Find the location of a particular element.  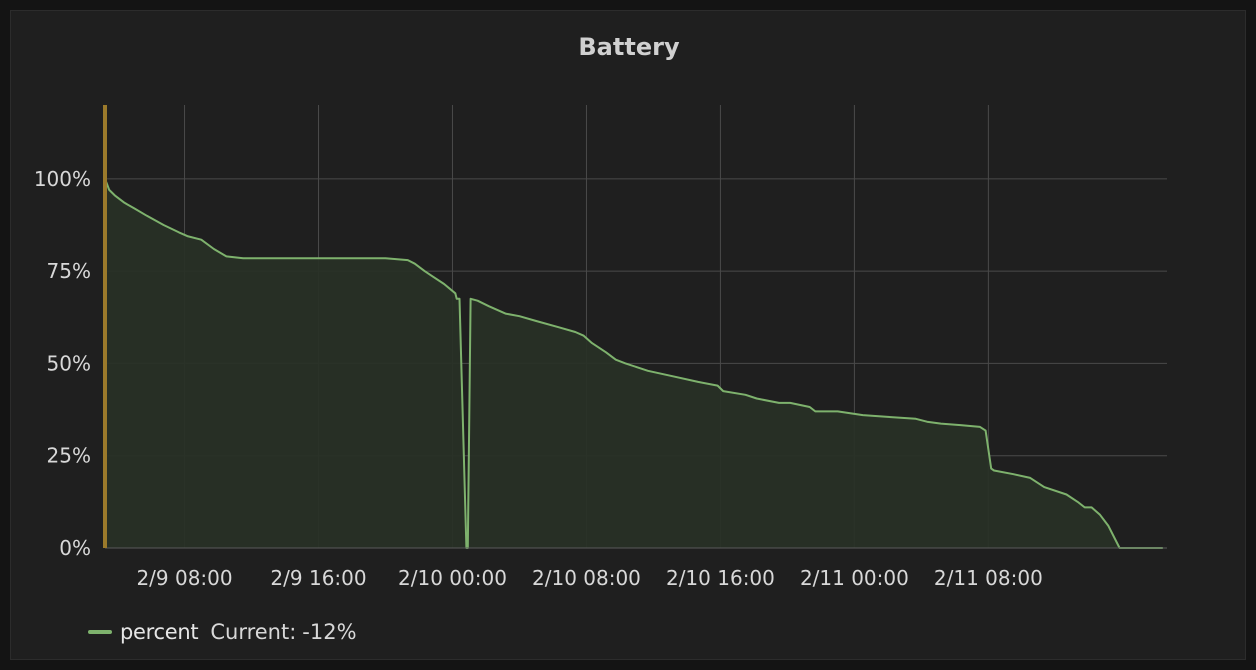

y-tick-label: 50% is located at coordinates (69, 363).